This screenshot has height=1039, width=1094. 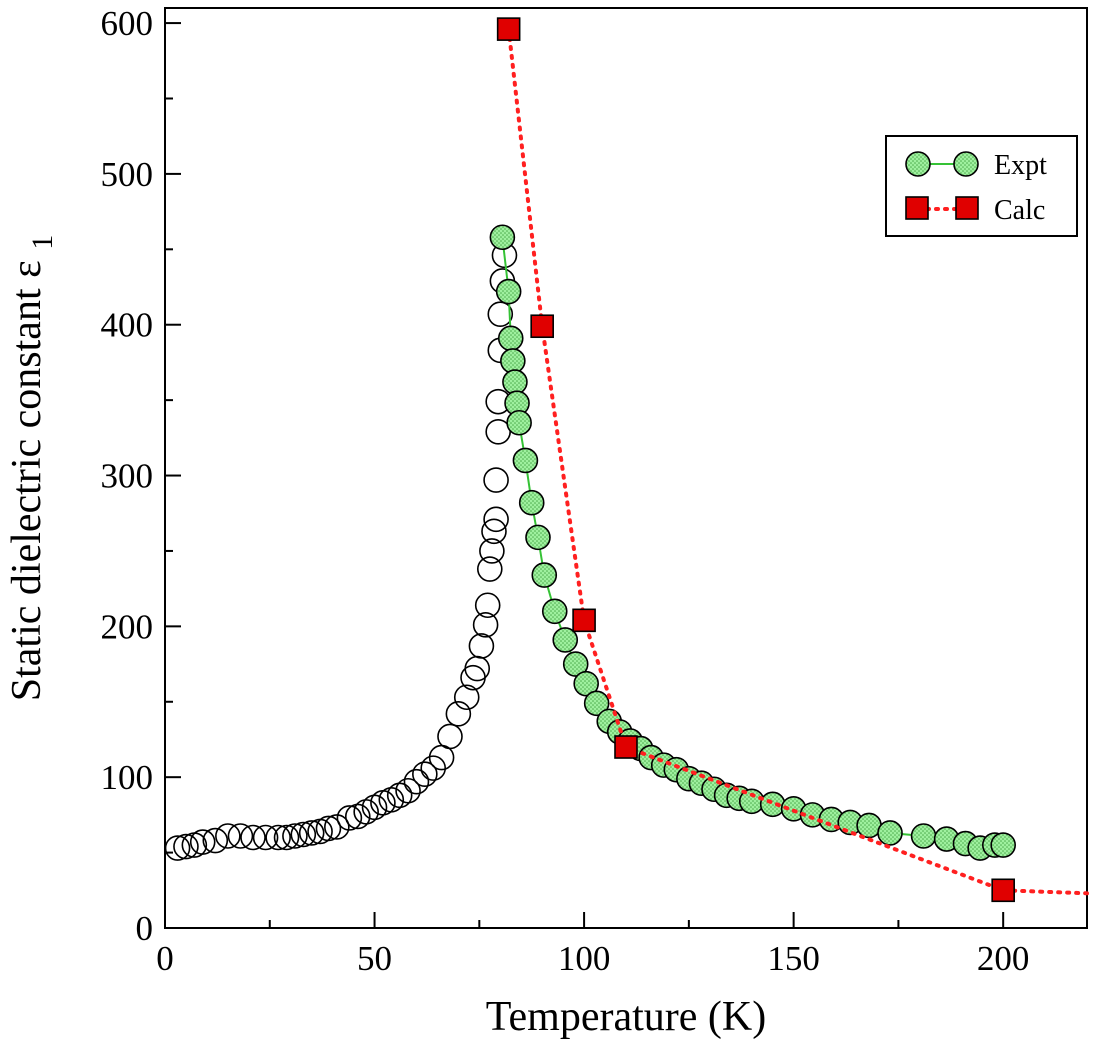 I want to click on legend-calc-marker-right, so click(x=967, y=208).